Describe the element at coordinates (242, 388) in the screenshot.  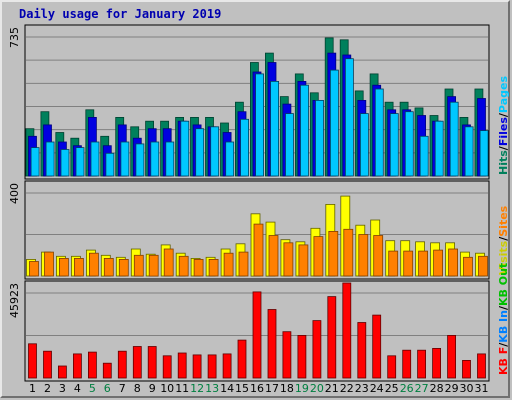
I see `x-tick-label-day-15: 15` at that location.